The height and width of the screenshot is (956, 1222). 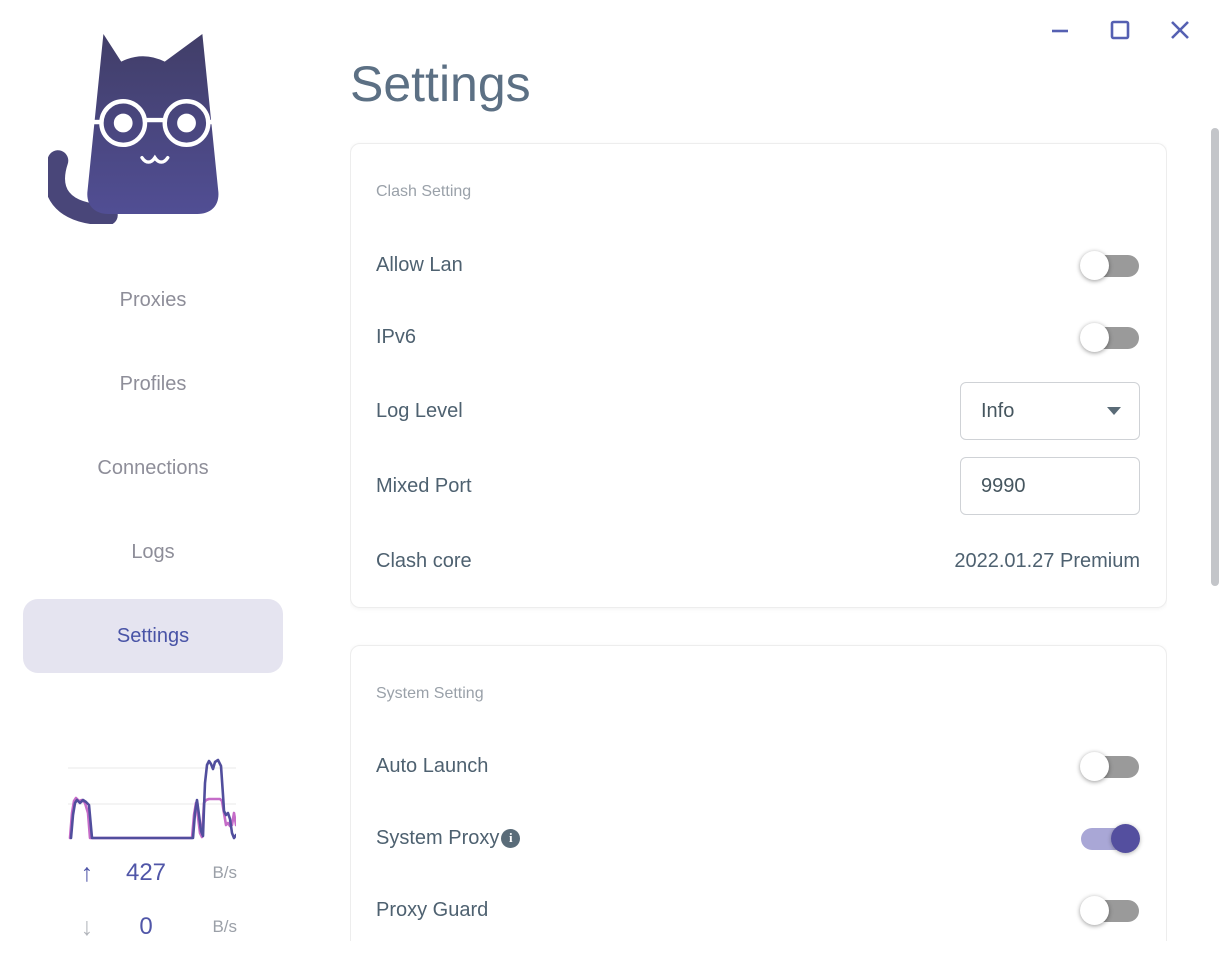 I want to click on proxy-guard-row: Proxy Guard, so click(x=758, y=910).